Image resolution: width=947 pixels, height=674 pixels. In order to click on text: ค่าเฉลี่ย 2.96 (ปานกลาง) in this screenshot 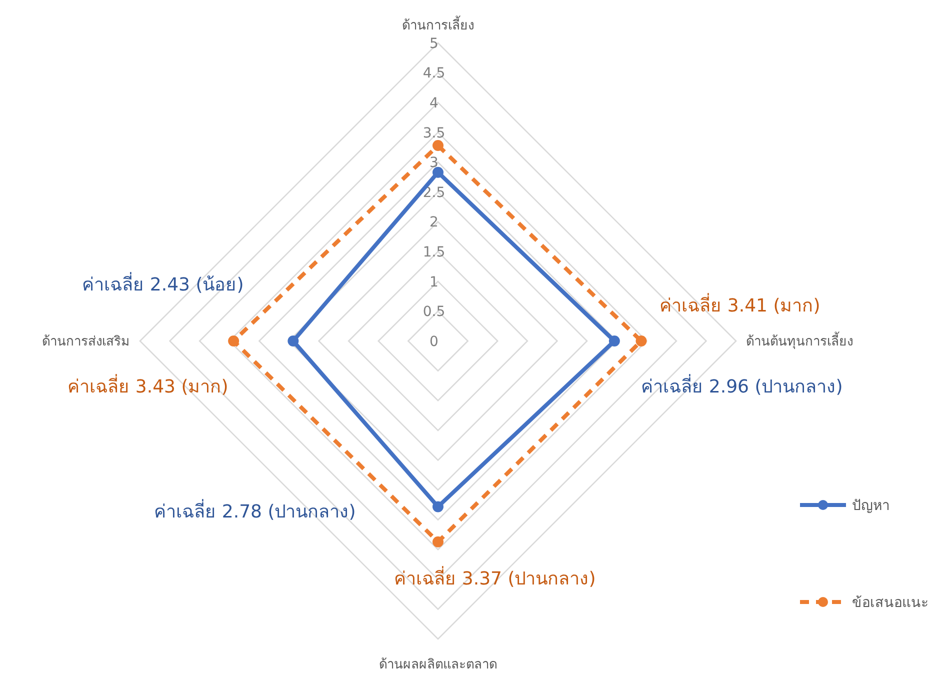, I will do `click(742, 385)`.